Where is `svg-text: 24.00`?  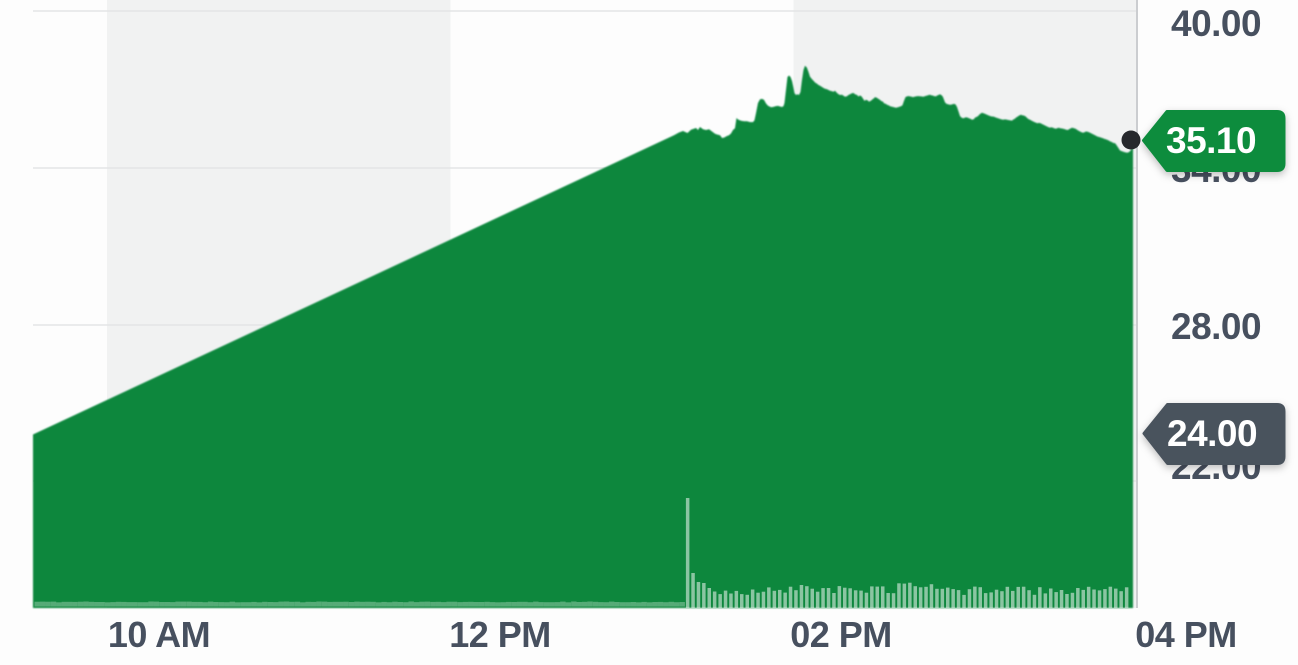 svg-text: 24.00 is located at coordinates (1212, 433).